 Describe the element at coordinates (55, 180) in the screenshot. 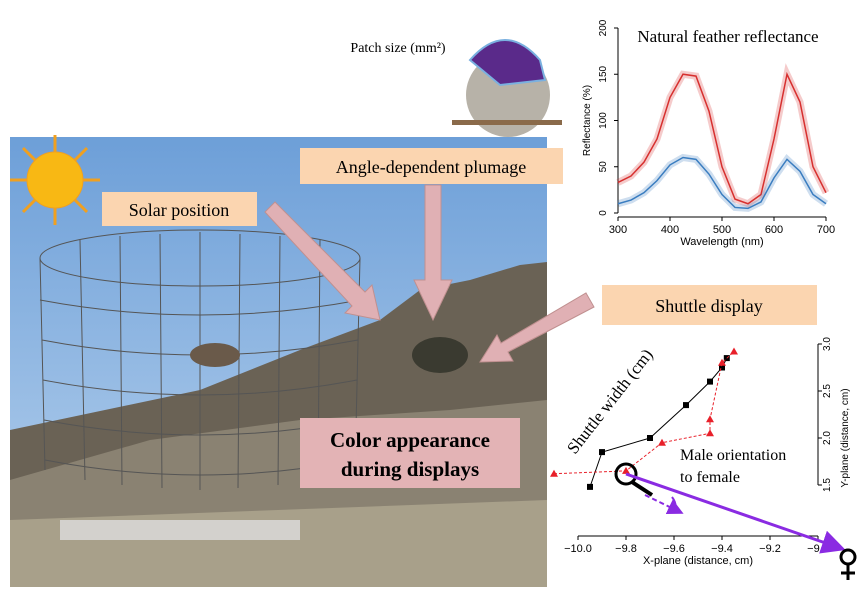

I see `sun` at that location.